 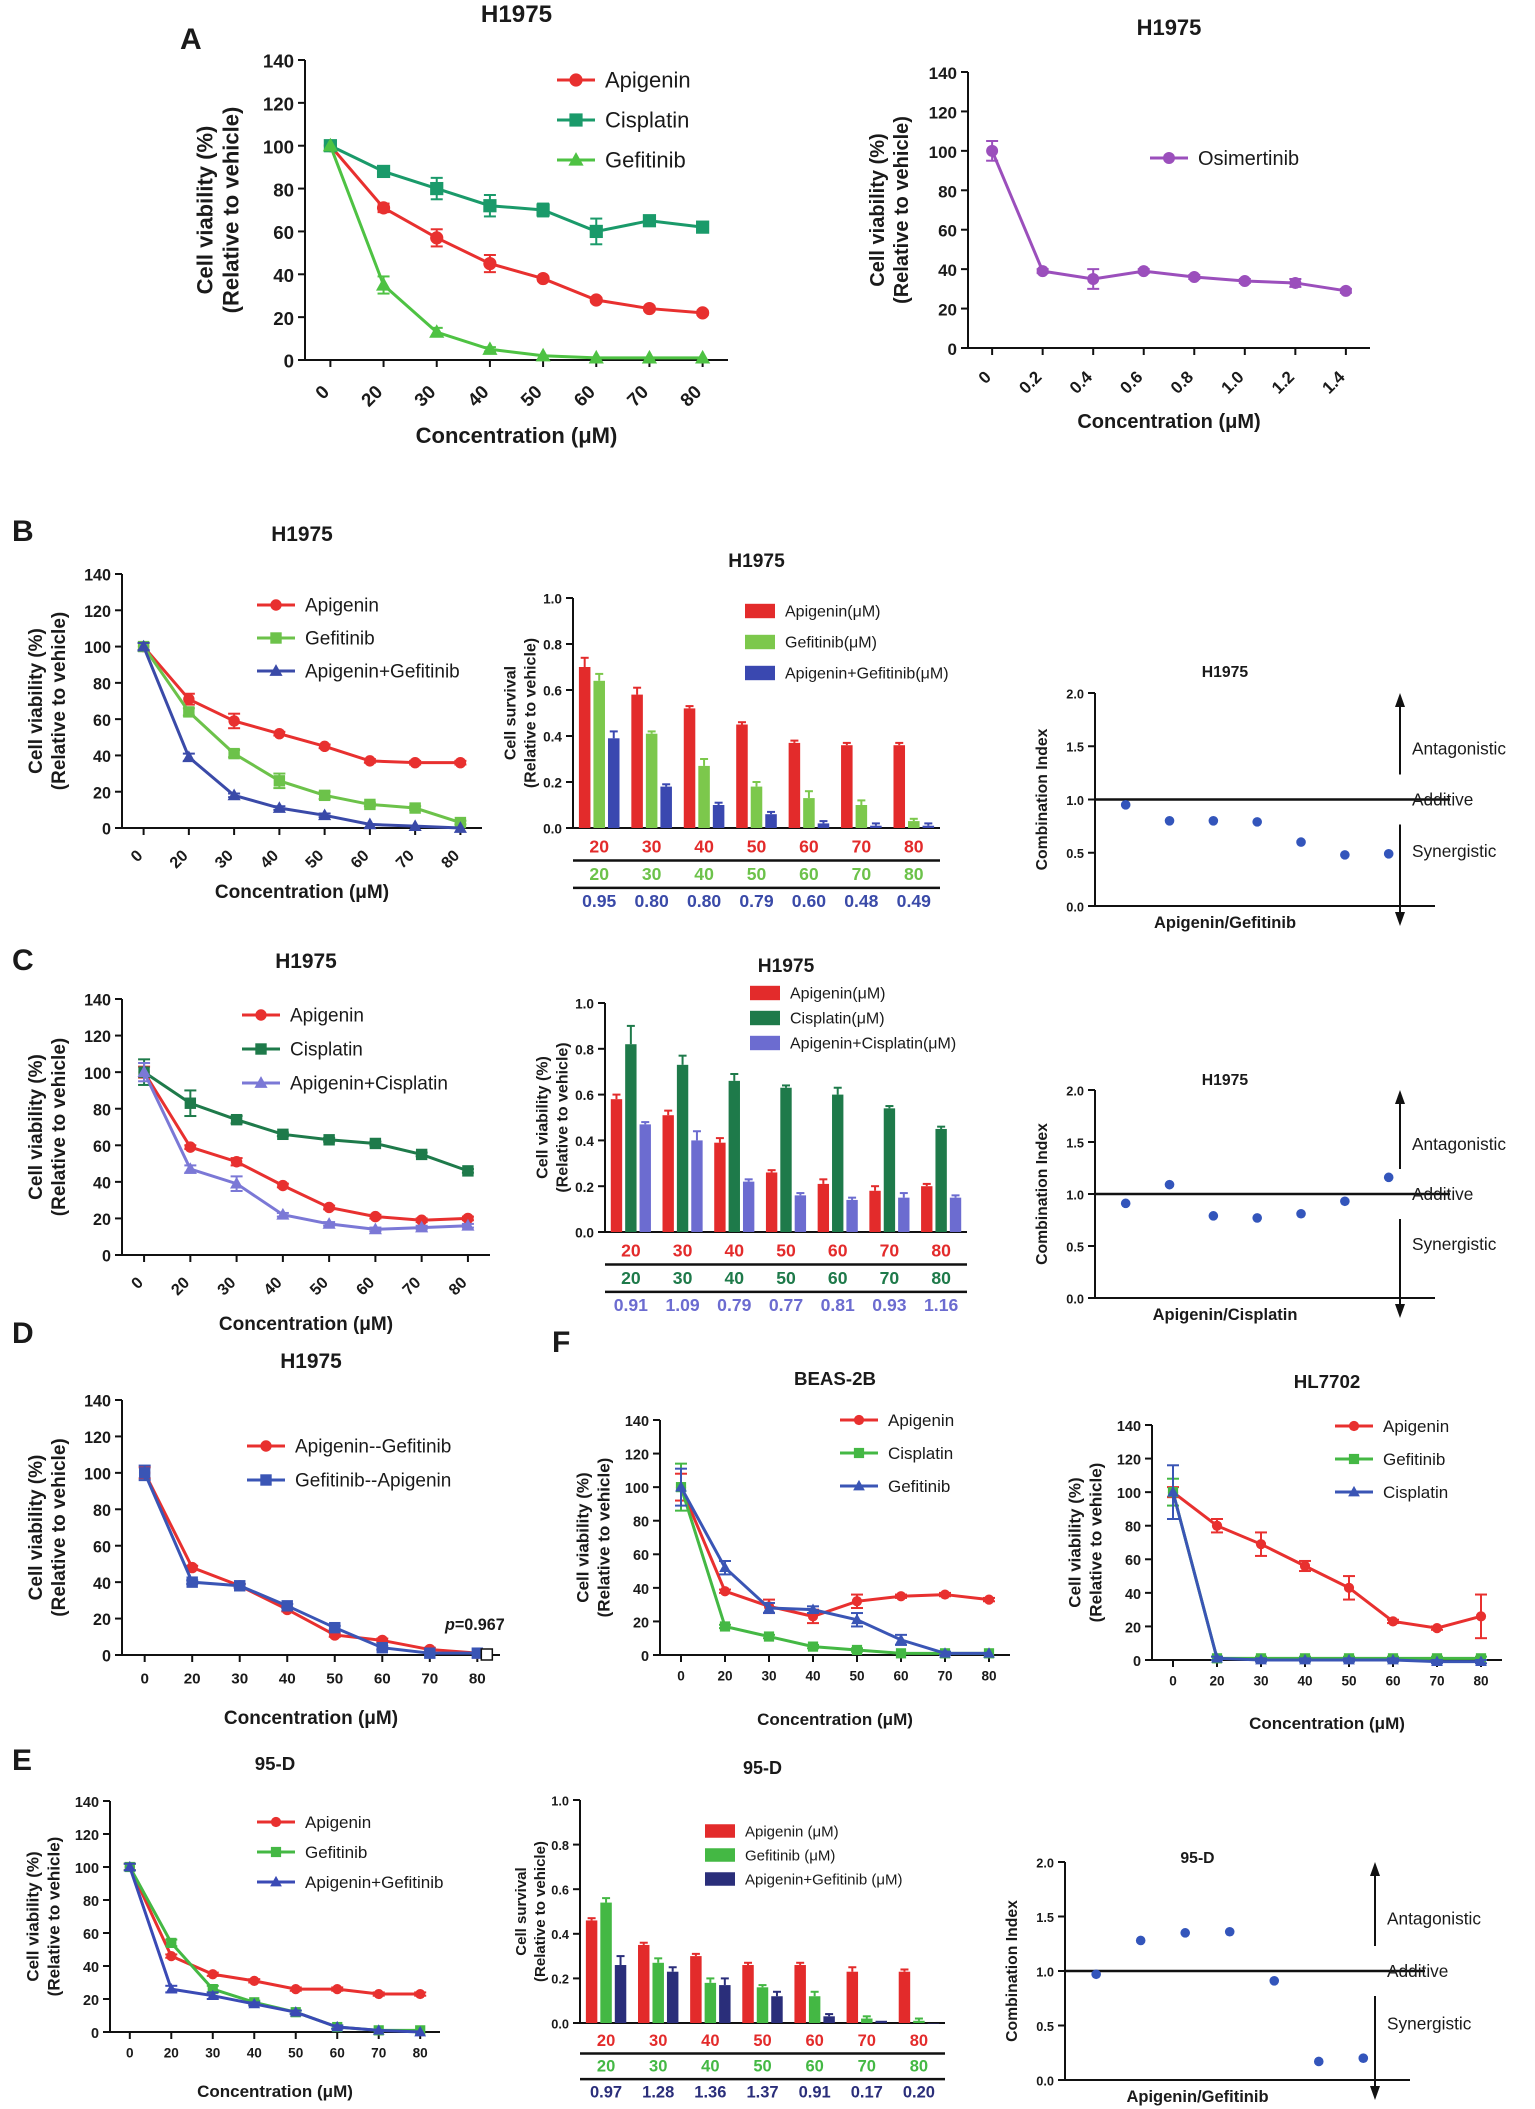 What do you see at coordinates (191, 39) in the screenshot?
I see `panel-label-a: A` at bounding box center [191, 39].